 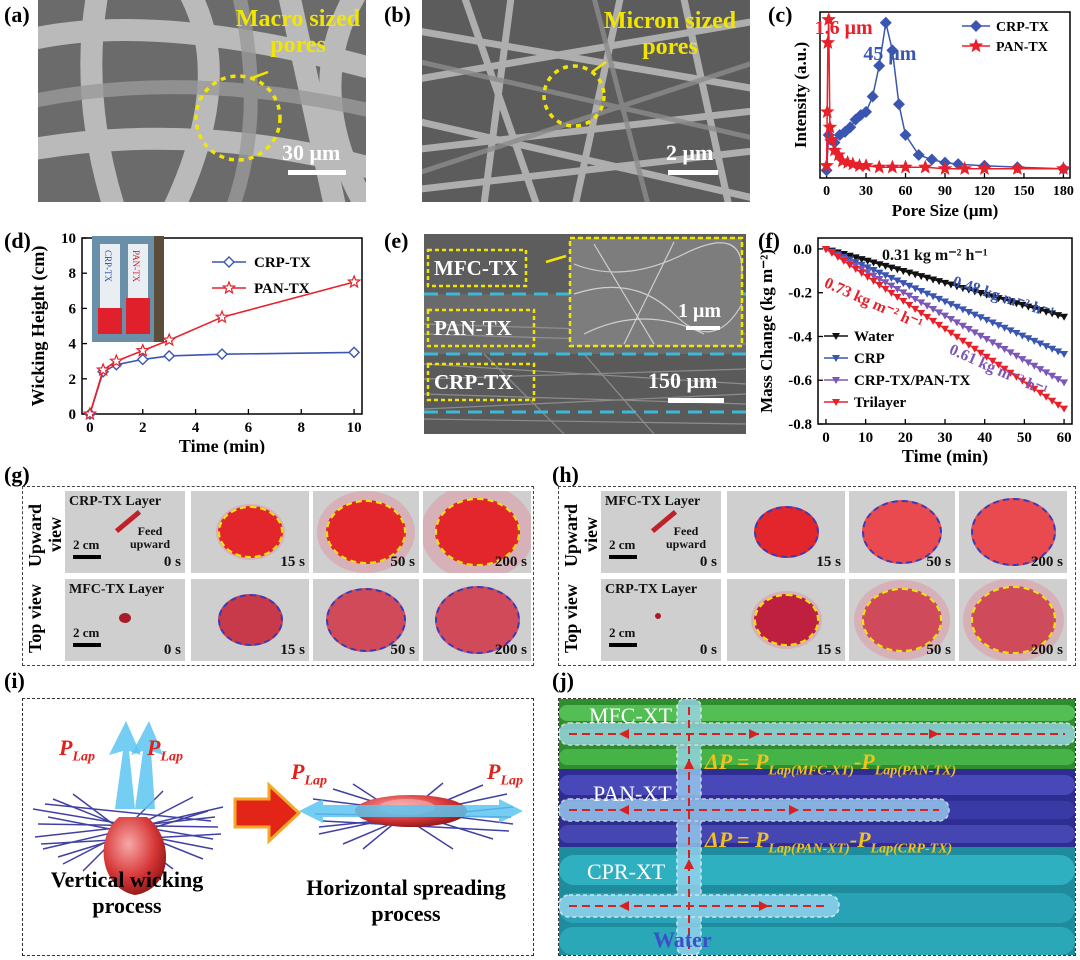 I want to click on annotation-a-line1: Macro sized, so click(x=298, y=19).